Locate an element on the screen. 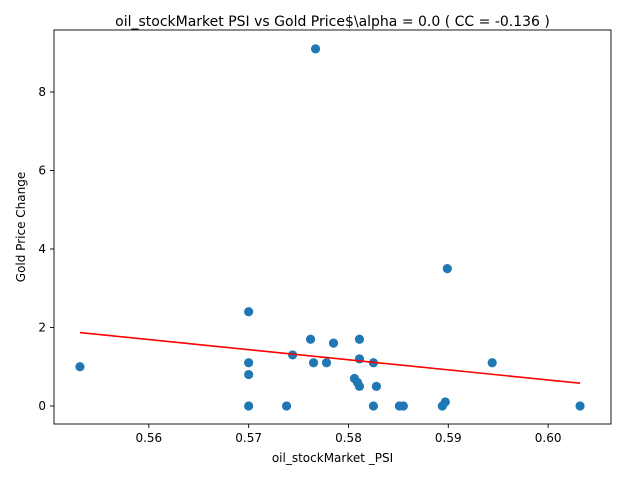 The image size is (640, 480). x-tick-label: 0.58 is located at coordinates (348, 438).